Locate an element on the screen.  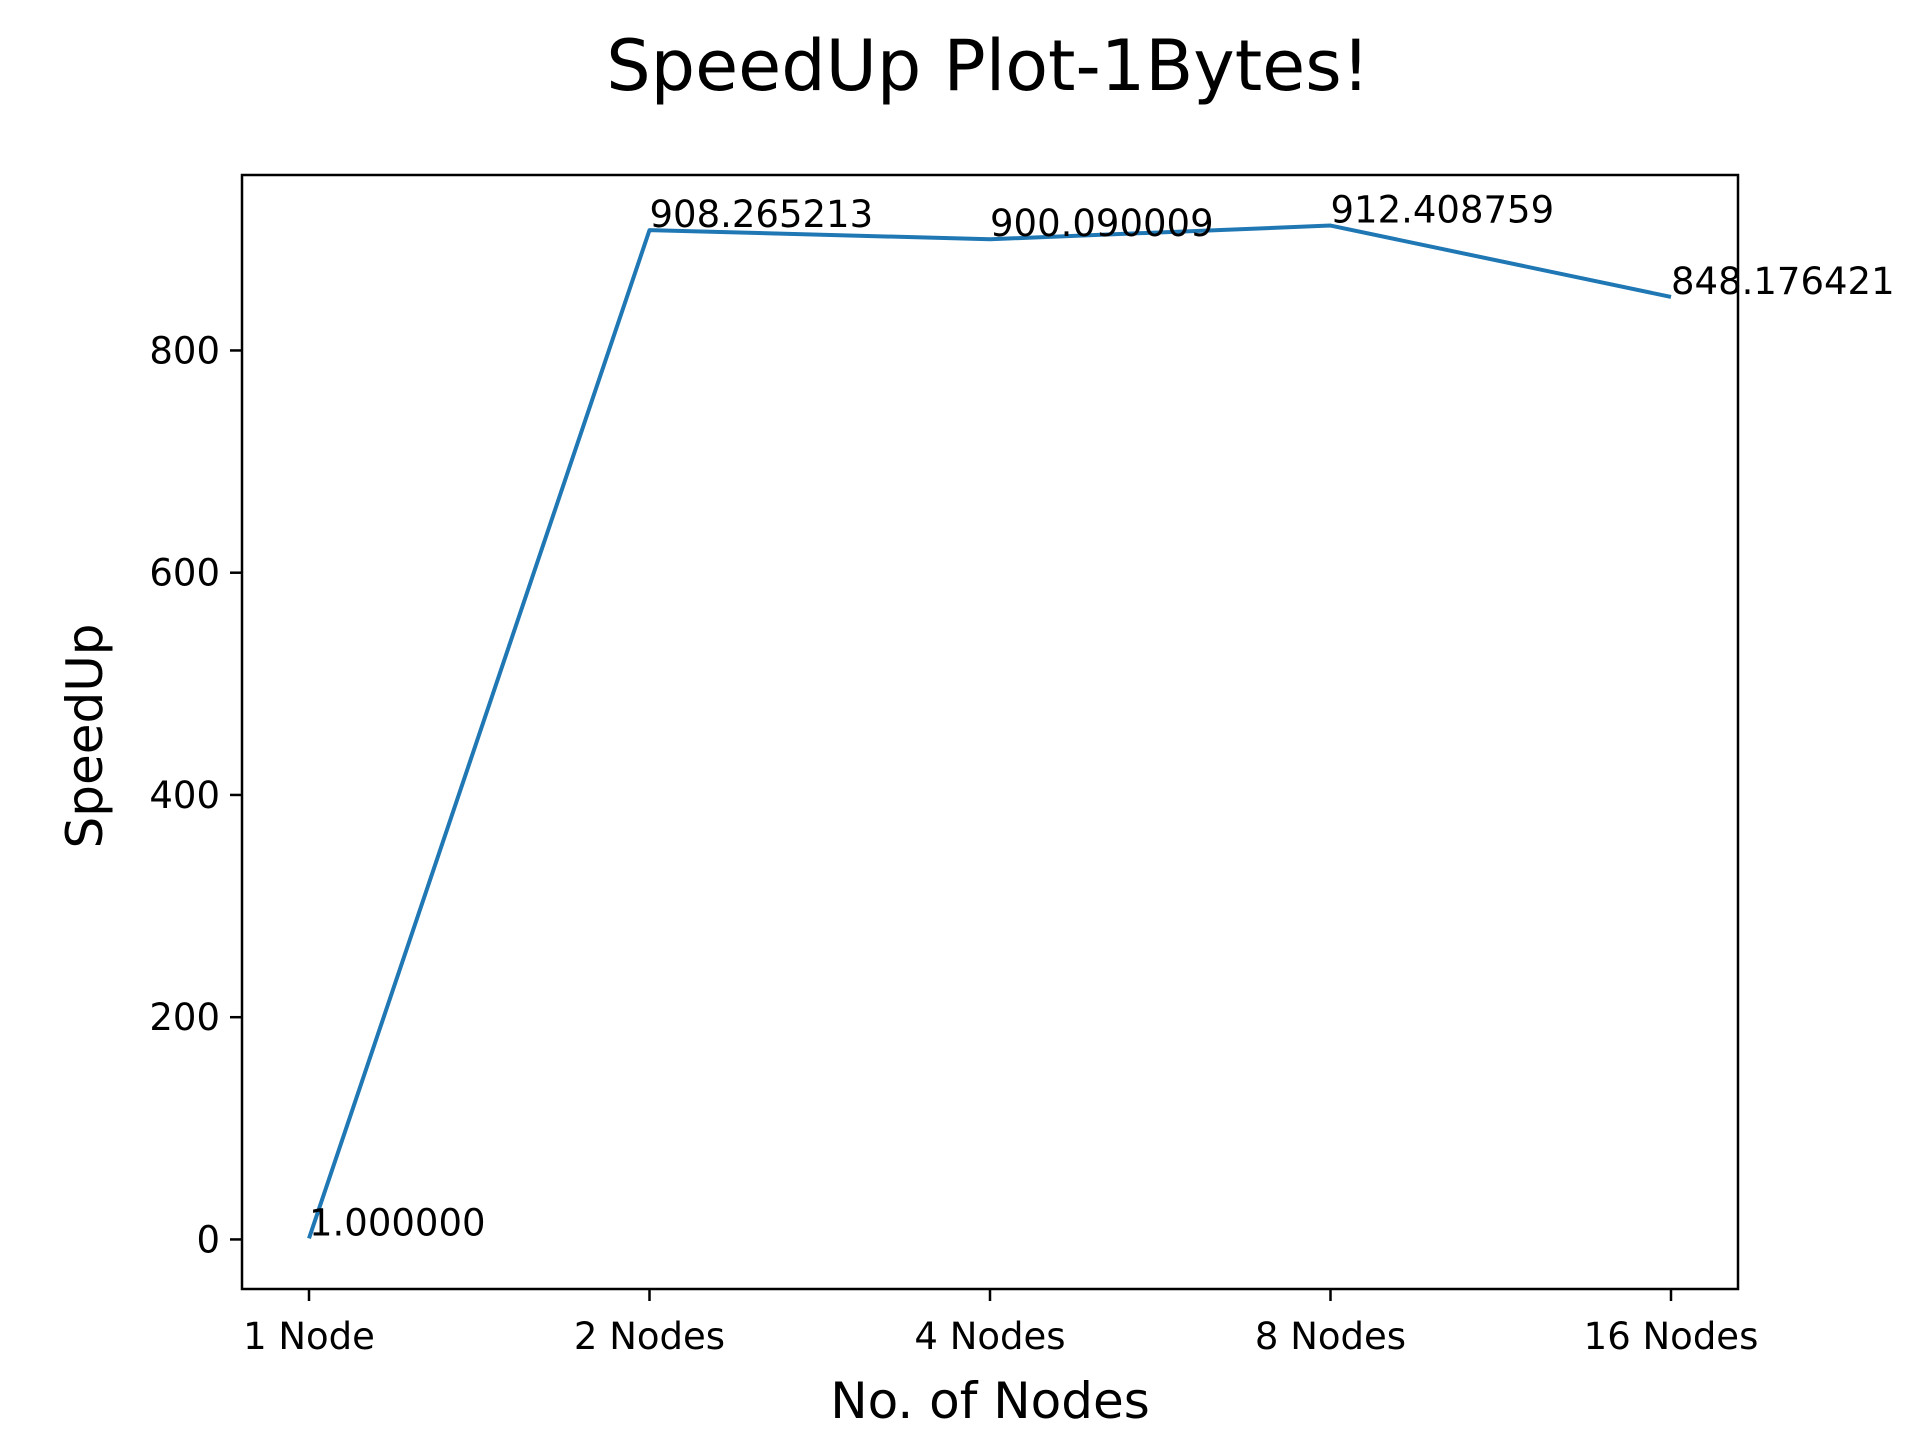
data-label: 848.176421 is located at coordinates (1783, 281).